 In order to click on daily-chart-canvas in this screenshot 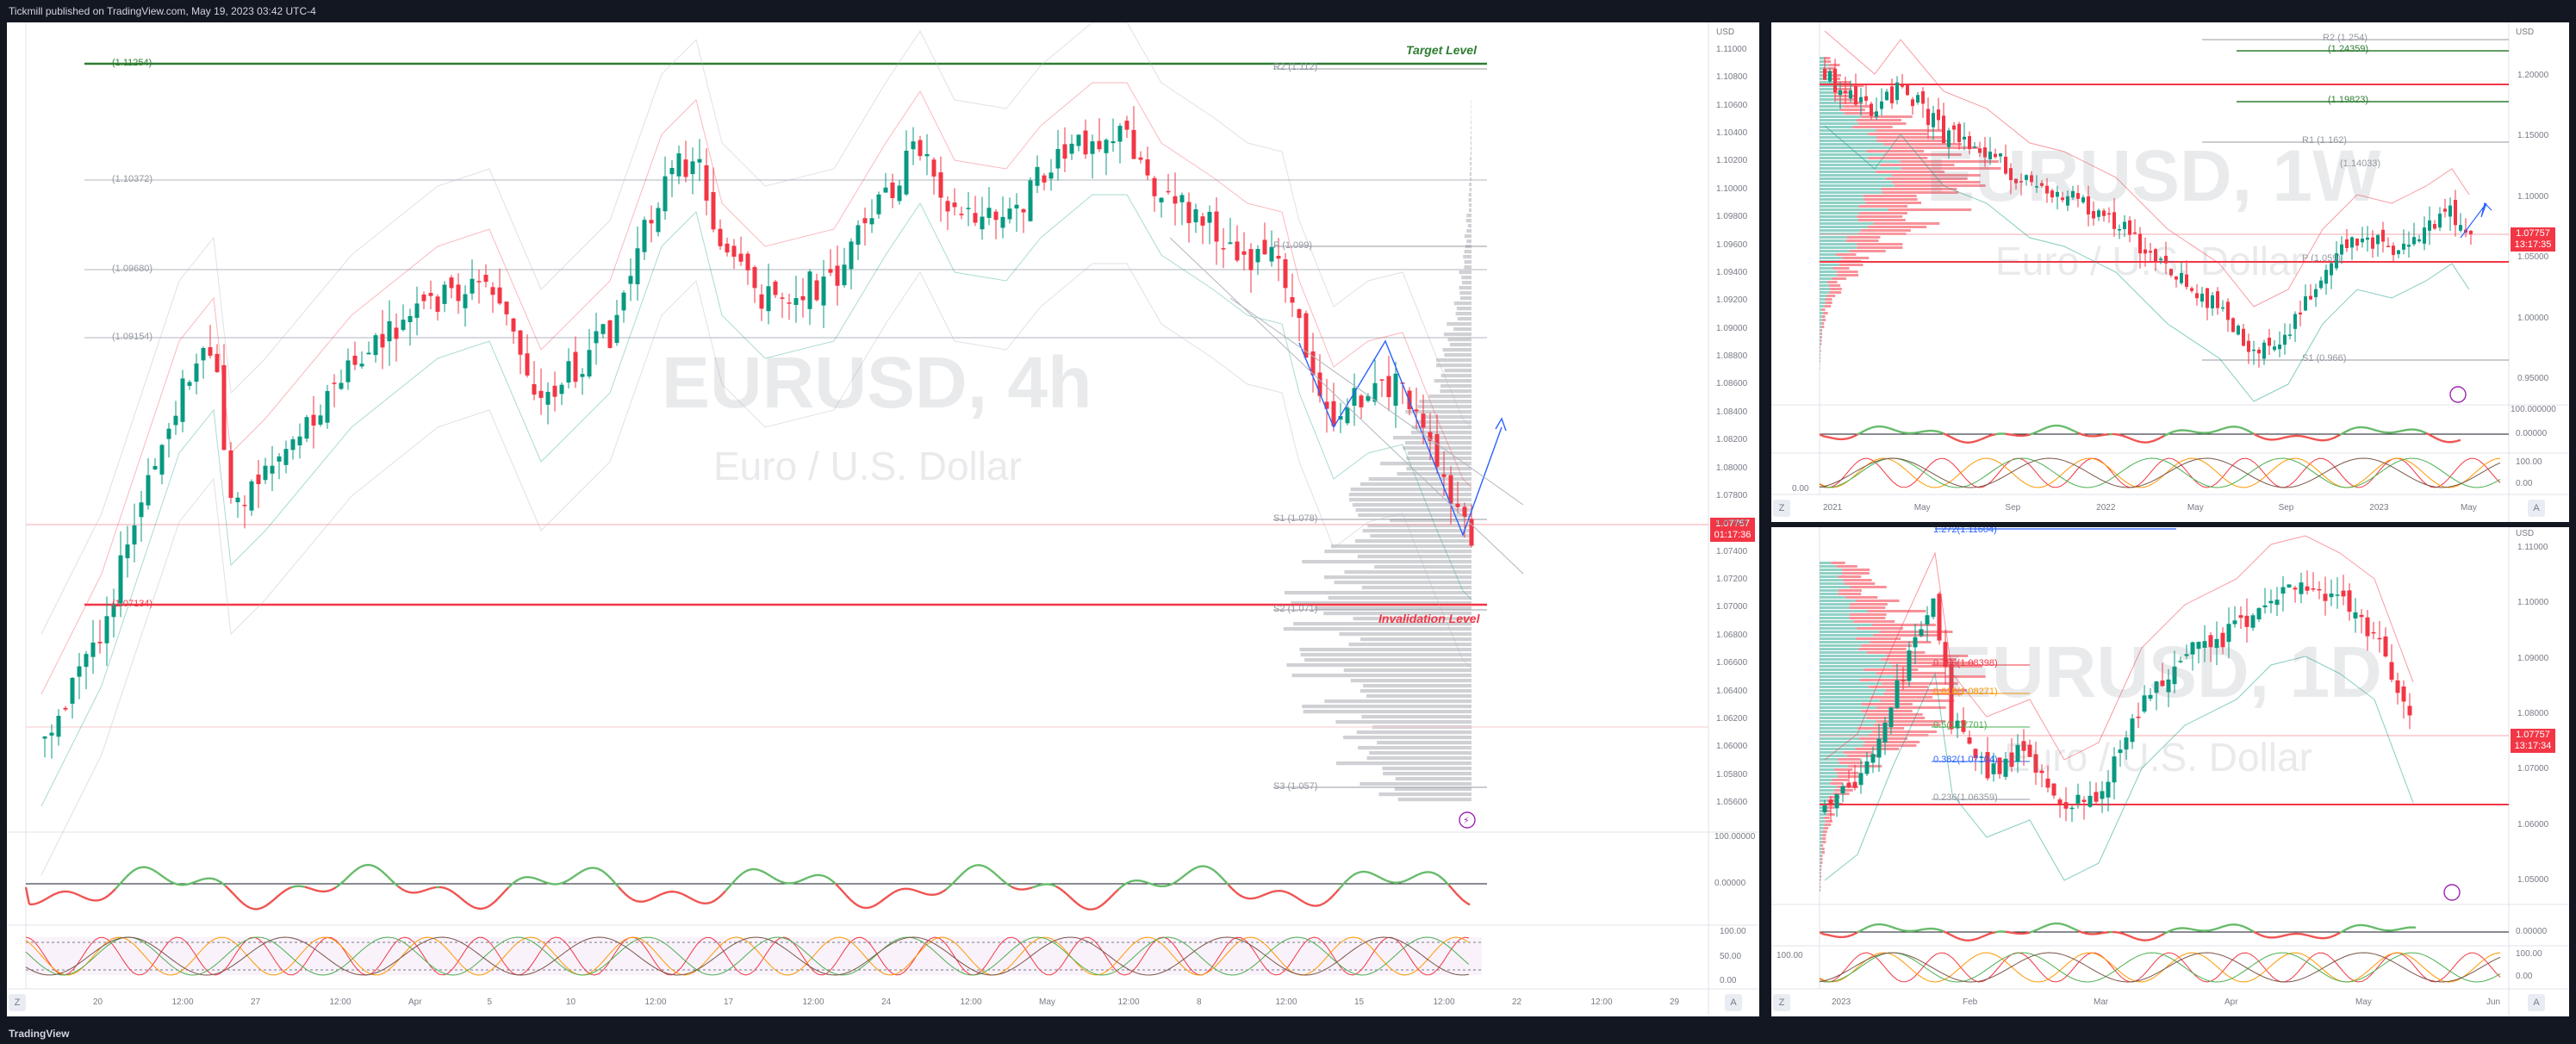, I will do `click(2170, 771)`.